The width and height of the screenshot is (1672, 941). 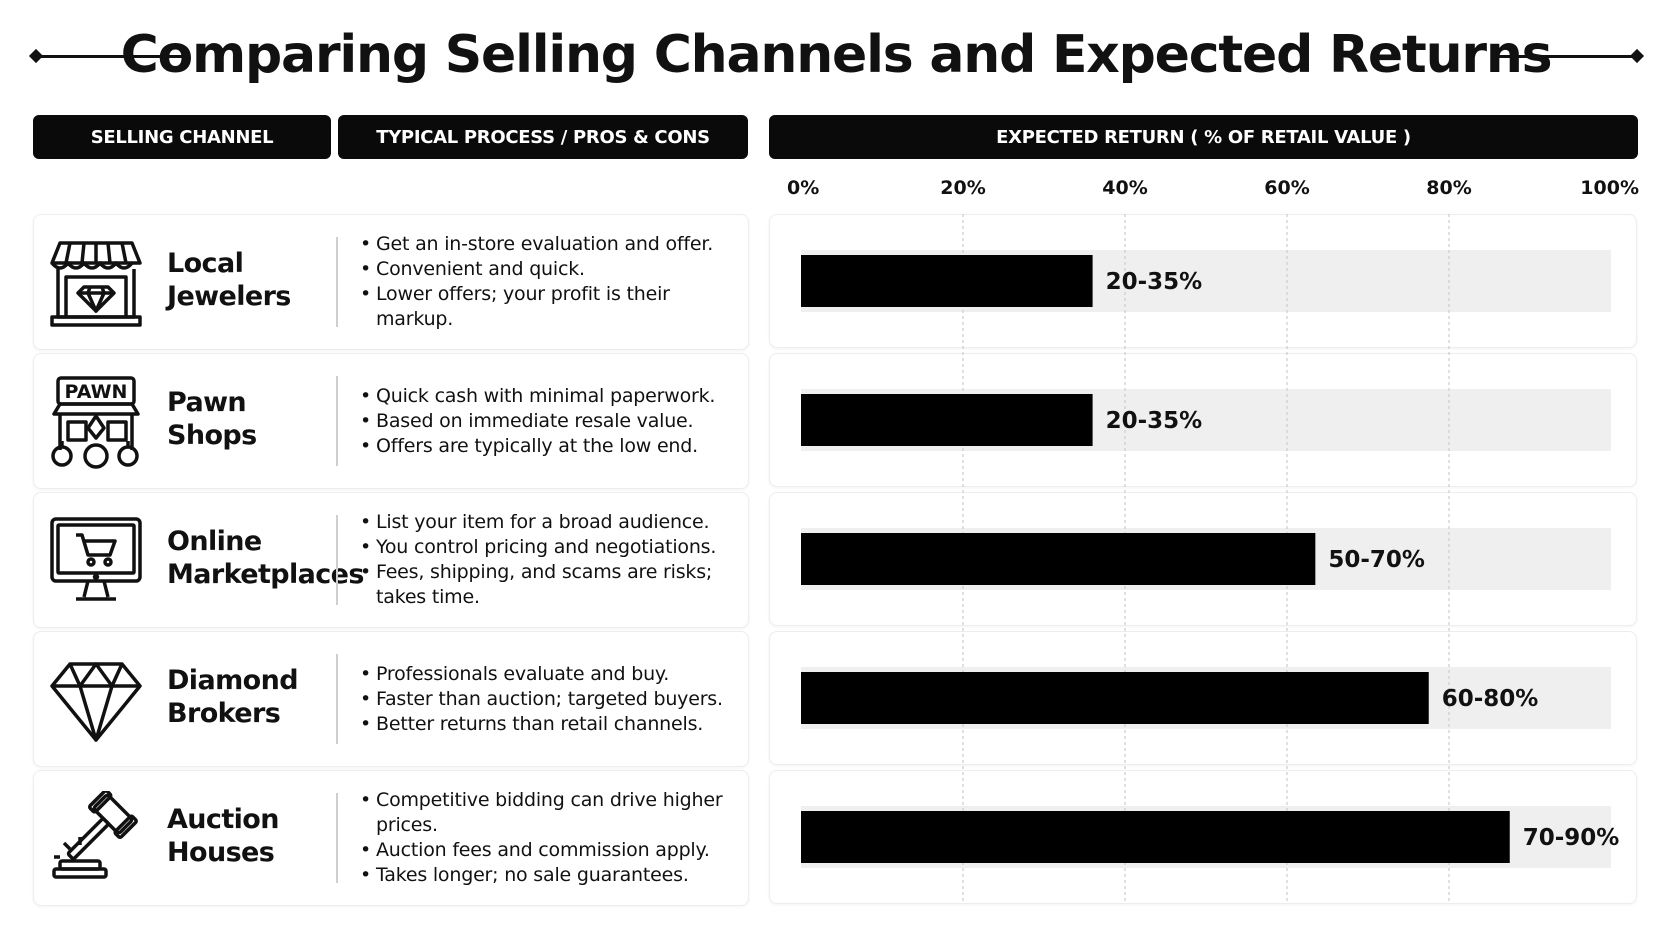 What do you see at coordinates (96, 392) in the screenshot?
I see `svg-text: PAWN` at bounding box center [96, 392].